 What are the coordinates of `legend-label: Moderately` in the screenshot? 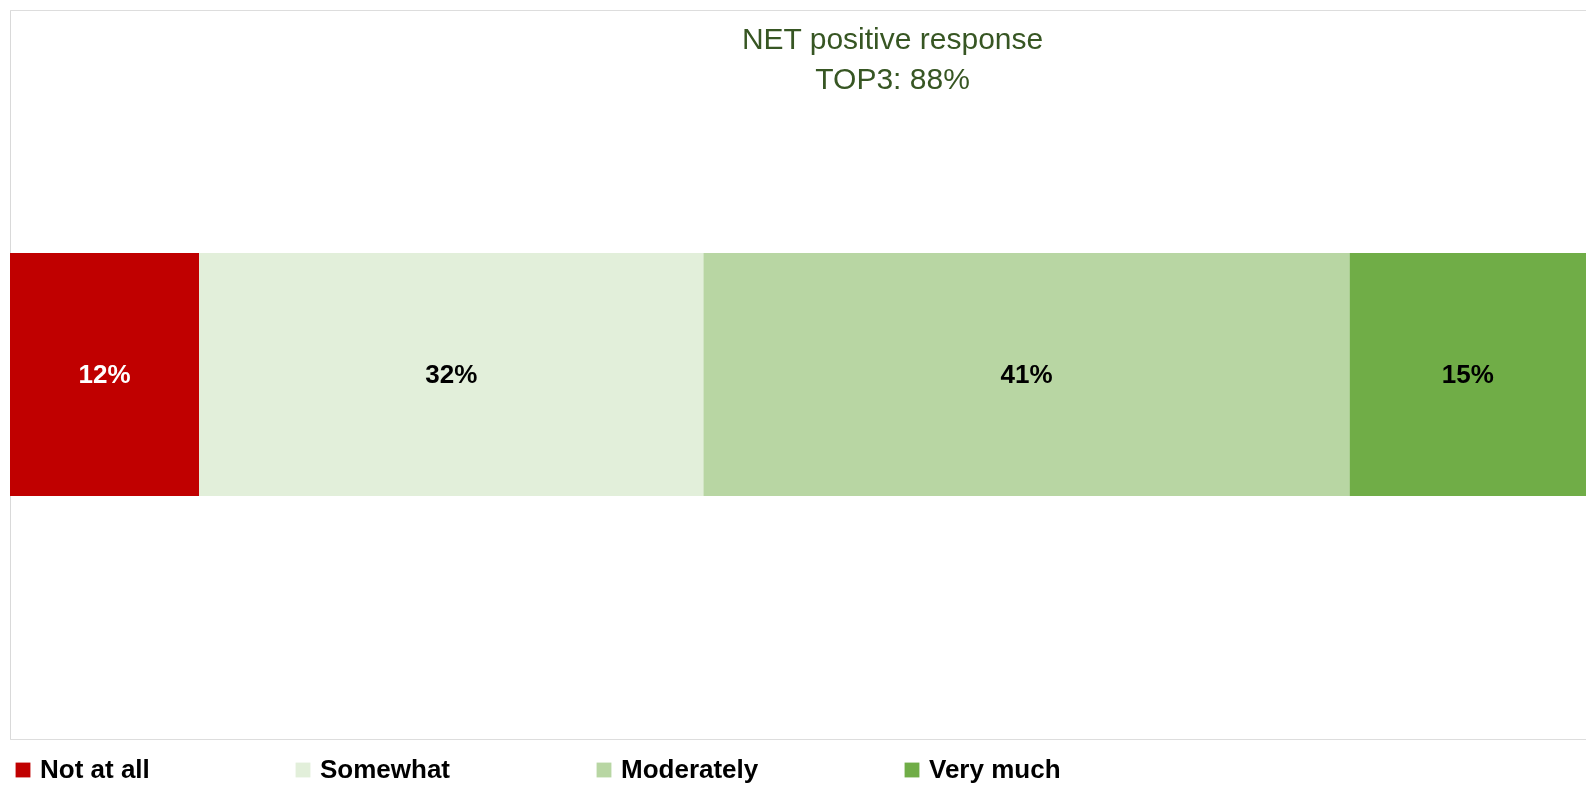 It's located at (690, 769).